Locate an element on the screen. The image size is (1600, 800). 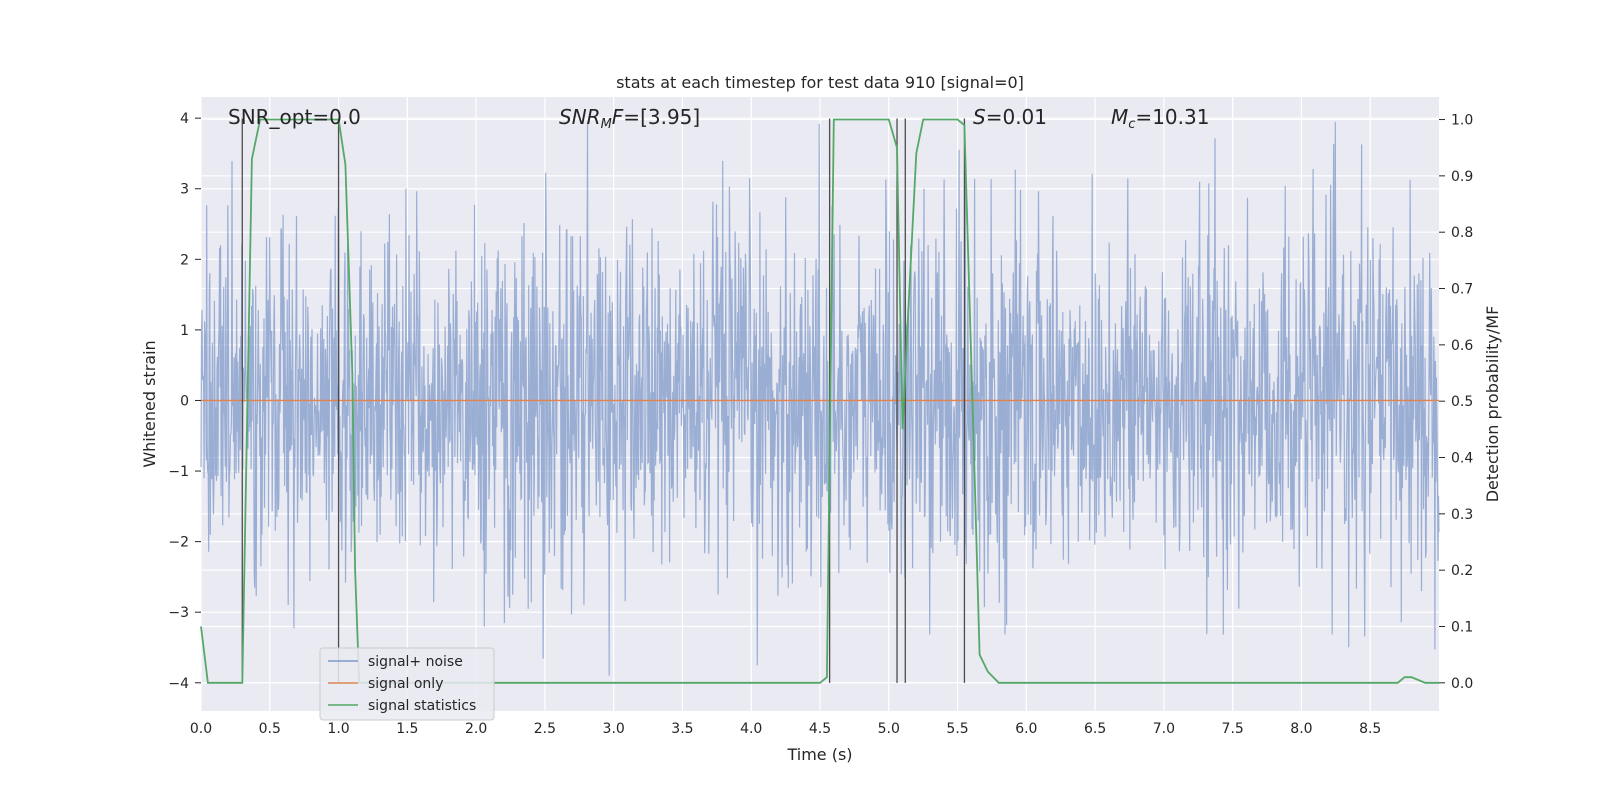
annotation-s: S=0.01 is located at coordinates (1010, 117).